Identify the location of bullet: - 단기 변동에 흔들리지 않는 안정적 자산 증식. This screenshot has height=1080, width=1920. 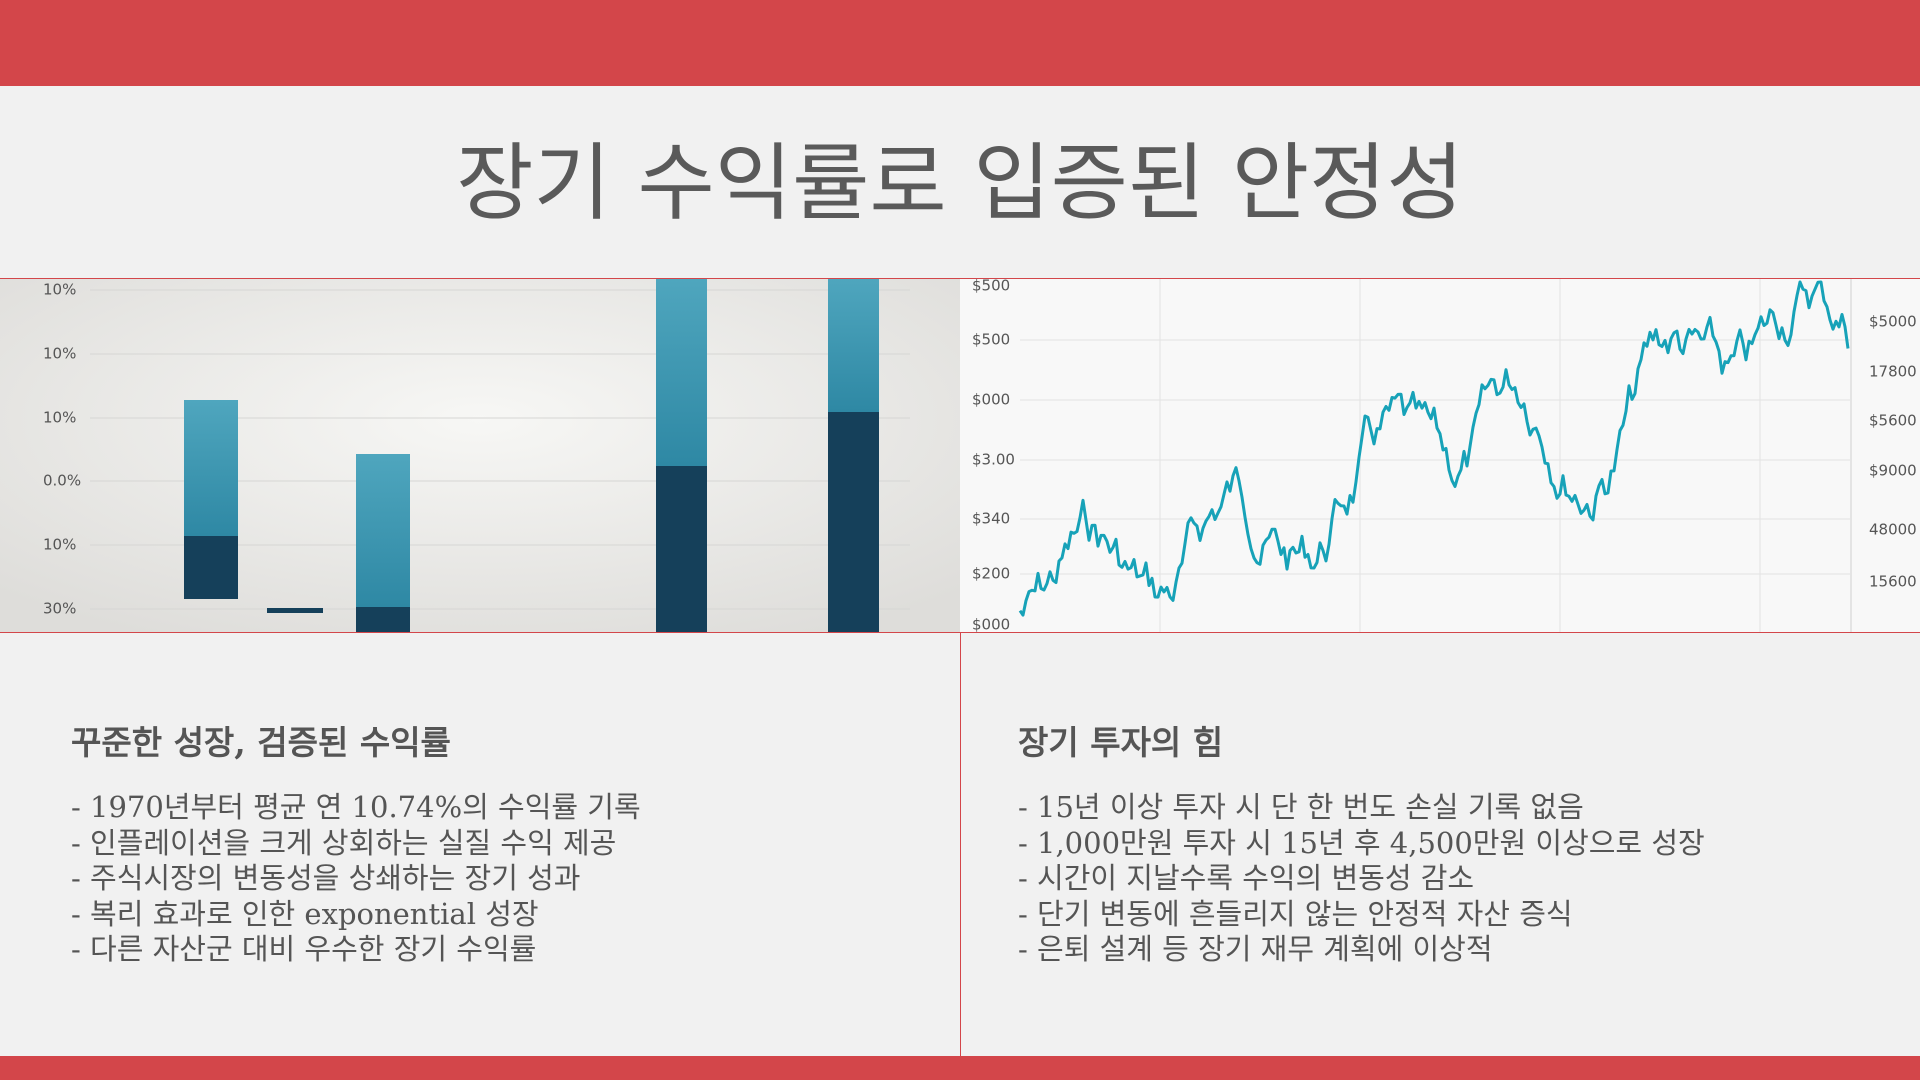
(1295, 913).